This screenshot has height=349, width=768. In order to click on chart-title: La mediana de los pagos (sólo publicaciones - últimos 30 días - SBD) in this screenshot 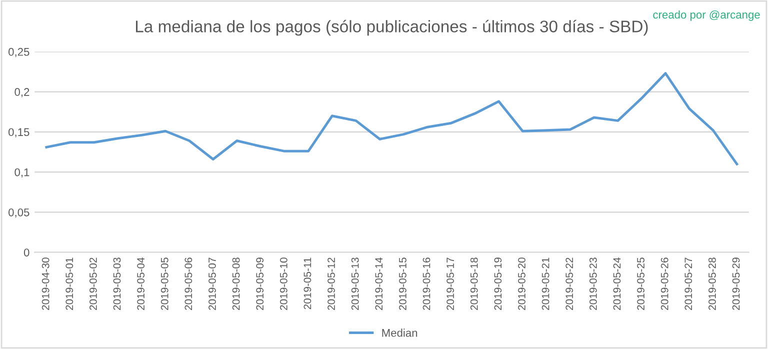, I will do `click(392, 28)`.